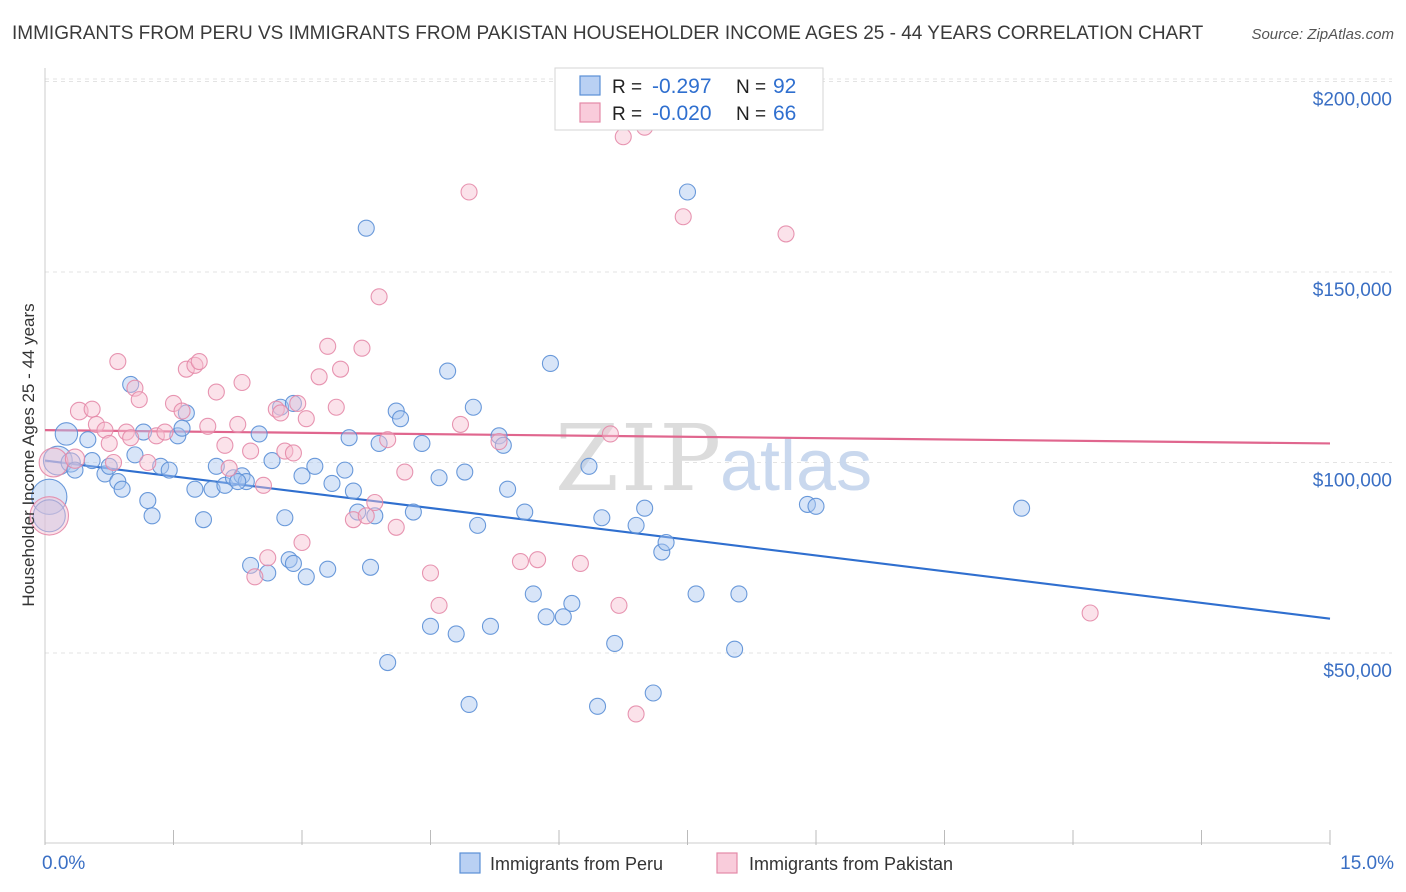  I want to click on bottom-legend-label-pakistan: Immigrants from Pakistan, so click(851, 864).